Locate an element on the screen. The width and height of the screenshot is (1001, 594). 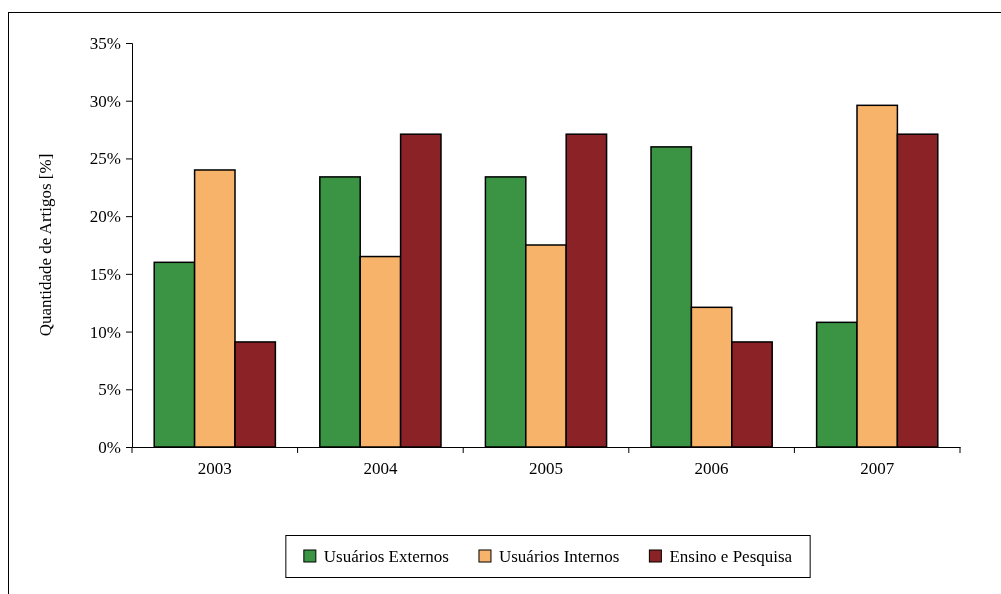
y-tick-label: 35% is located at coordinates (105, 43).